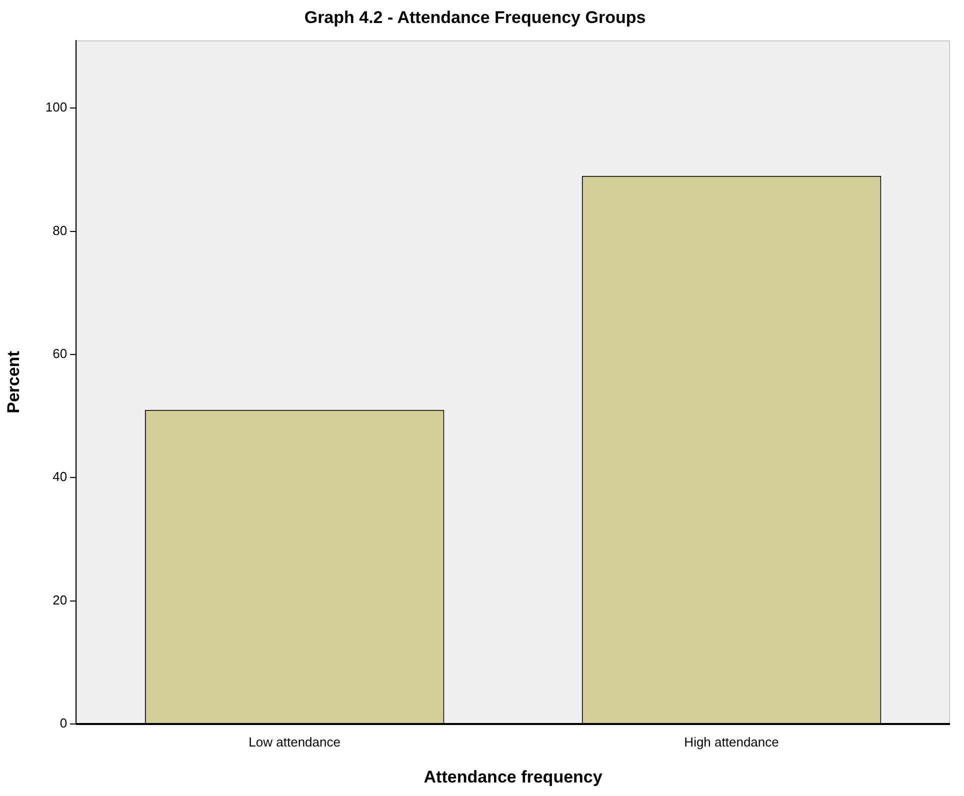 This screenshot has height=796, width=964. What do you see at coordinates (513, 776) in the screenshot?
I see `x-axis-title: Attendance frequency` at bounding box center [513, 776].